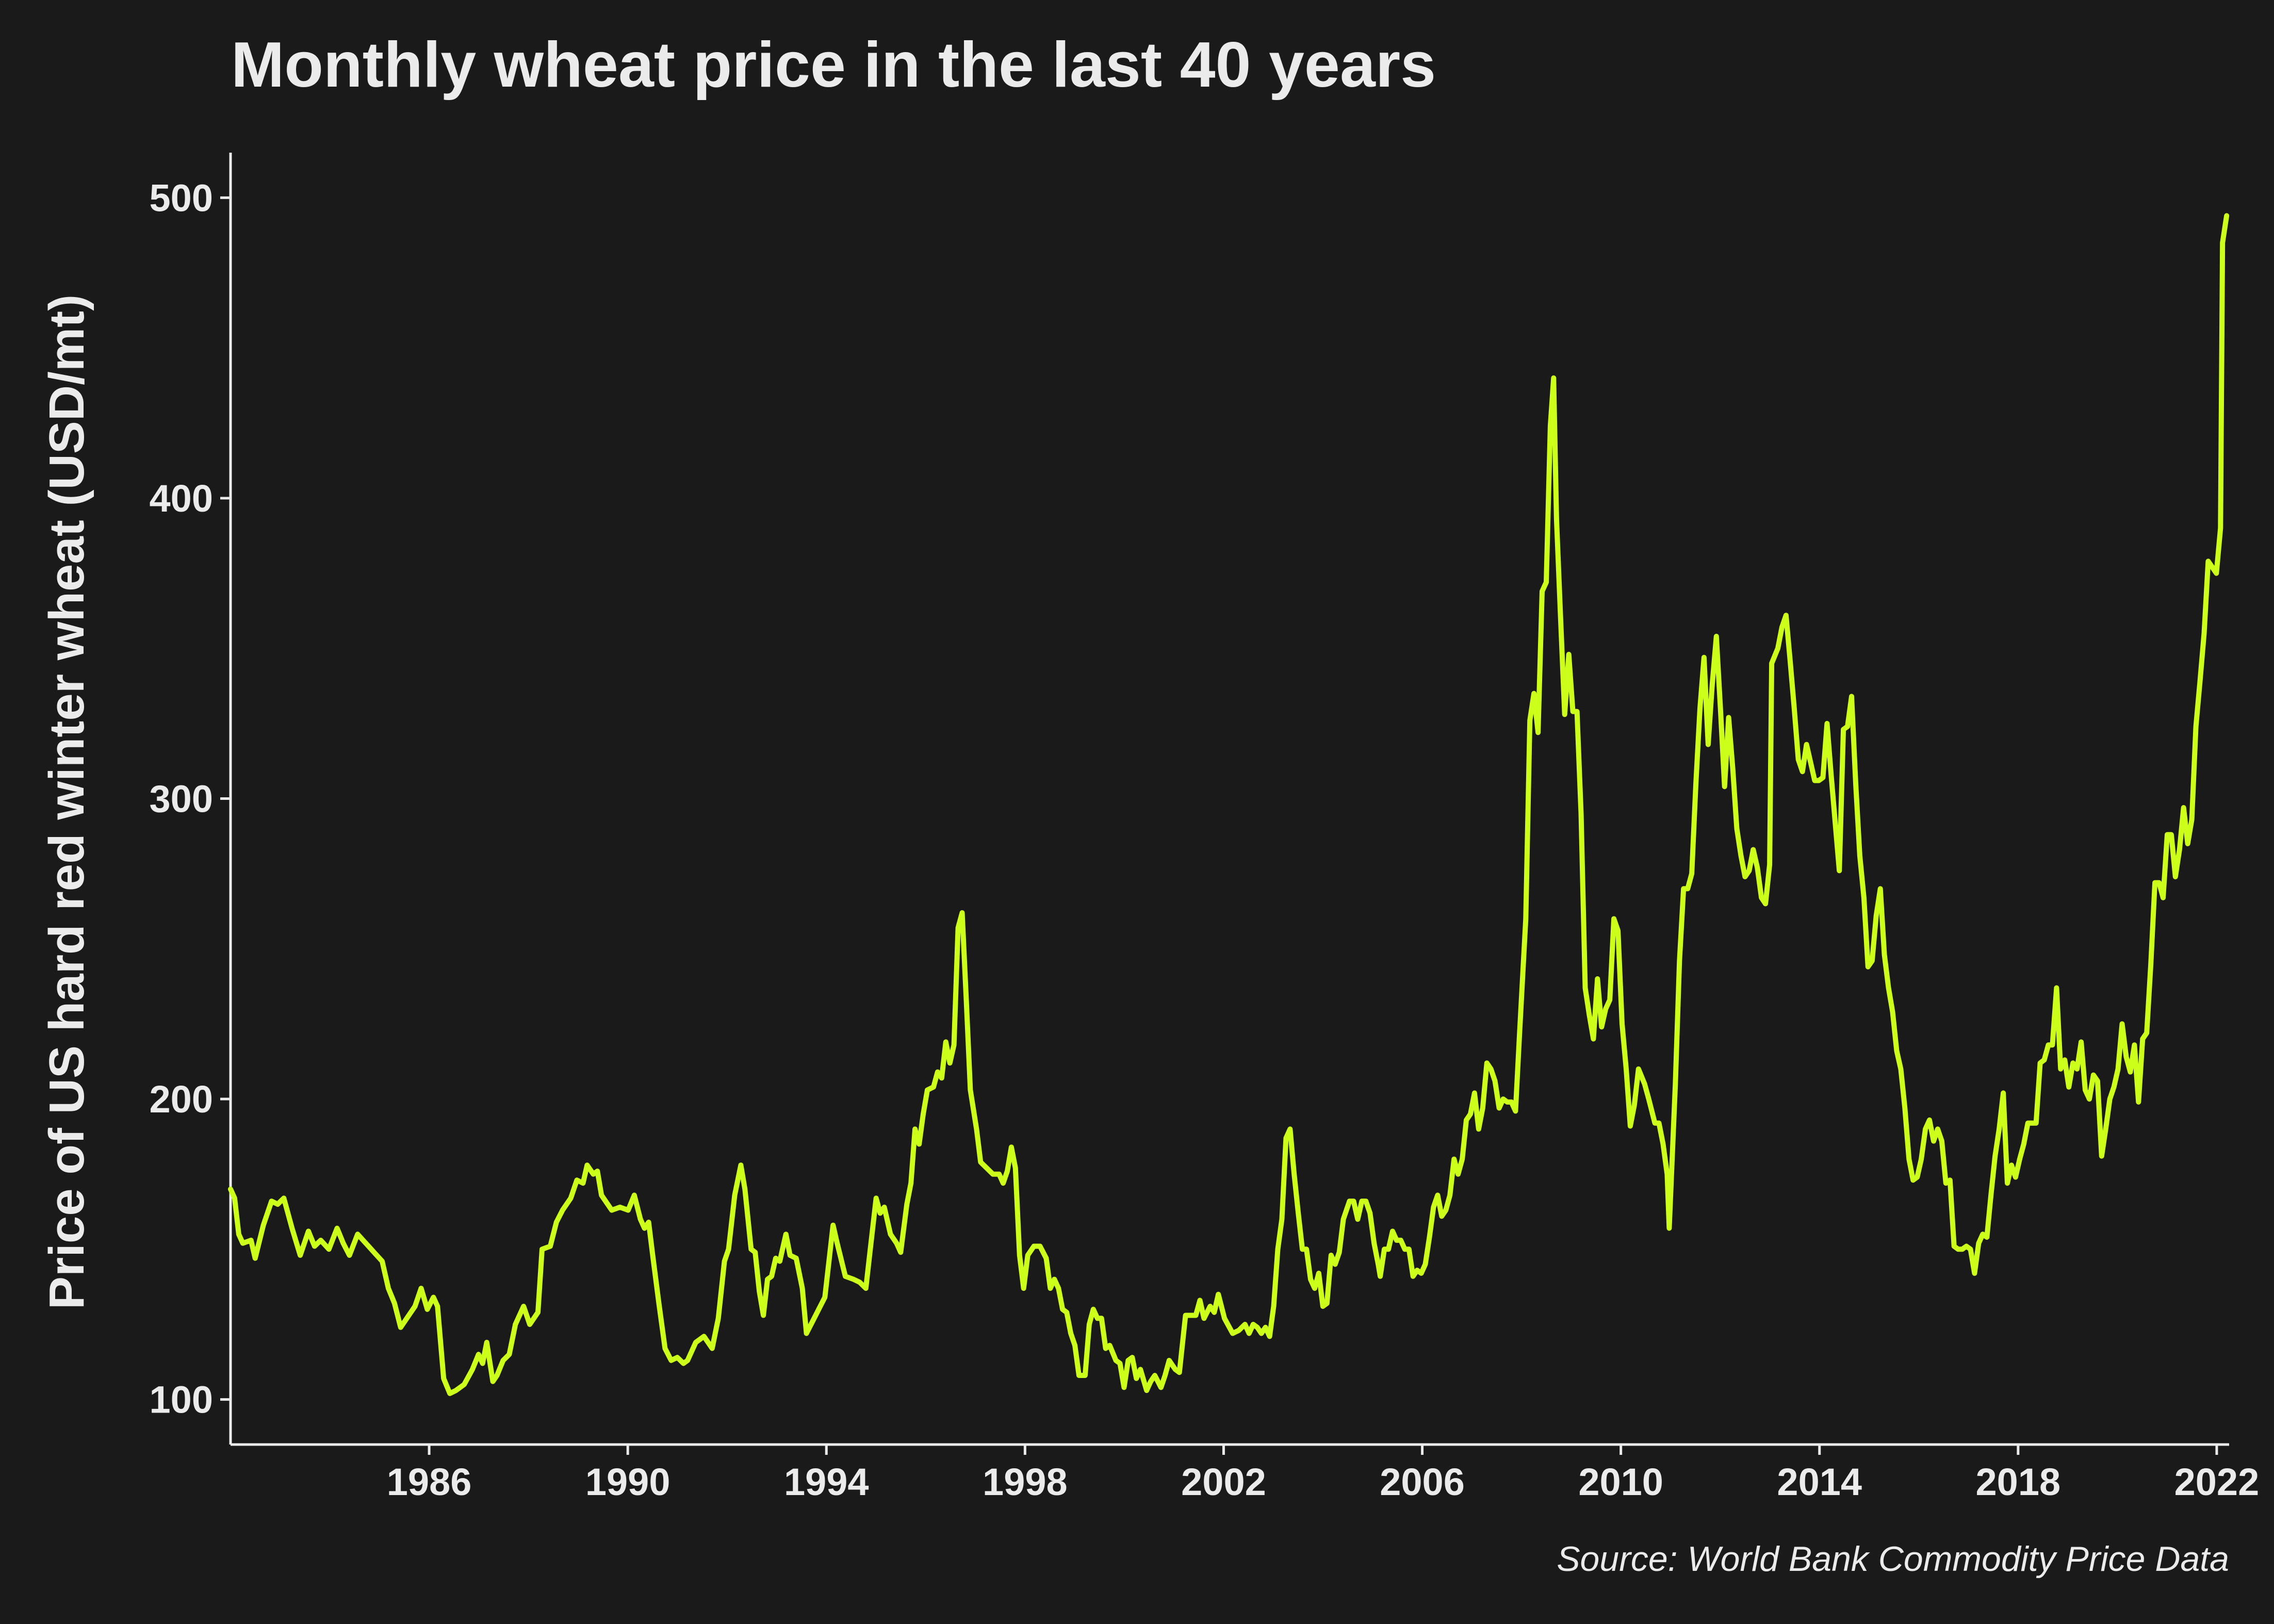  I want to click on x-tick-label: 2006, so click(1422, 1482).